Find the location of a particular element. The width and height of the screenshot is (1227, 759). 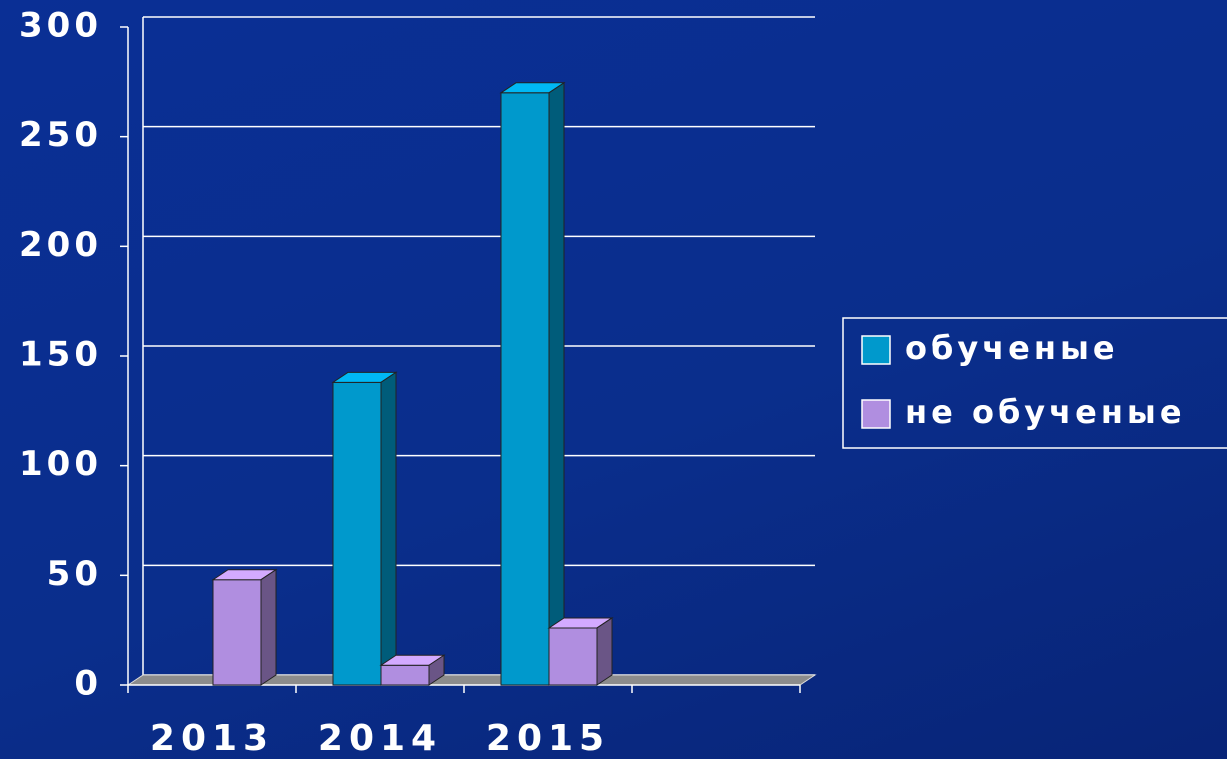

y-tick-label: 0 is located at coordinates (88, 684).